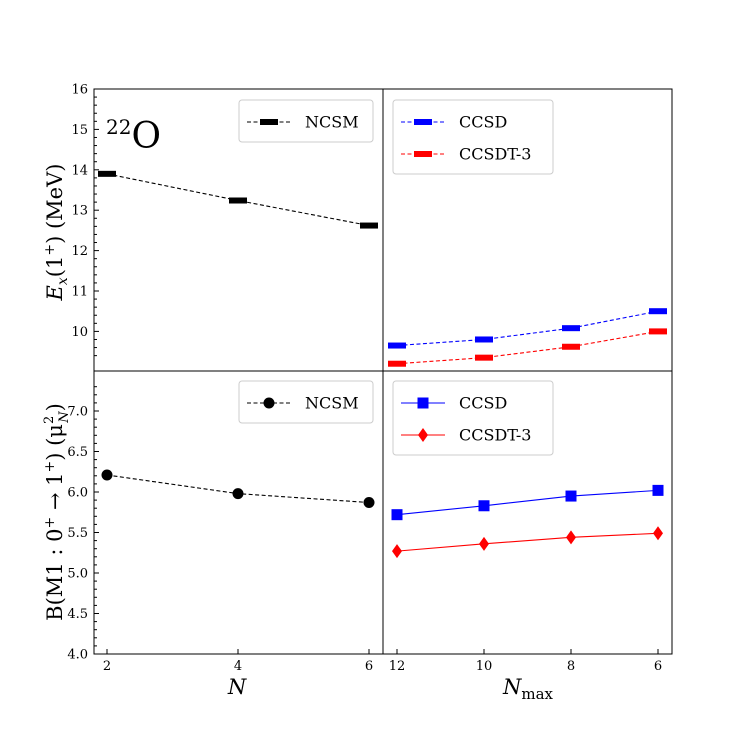 Image resolution: width=747 pixels, height=747 pixels. Describe the element at coordinates (77, 533) in the screenshot. I see `y-bottom-tick-label: 5.5` at that location.